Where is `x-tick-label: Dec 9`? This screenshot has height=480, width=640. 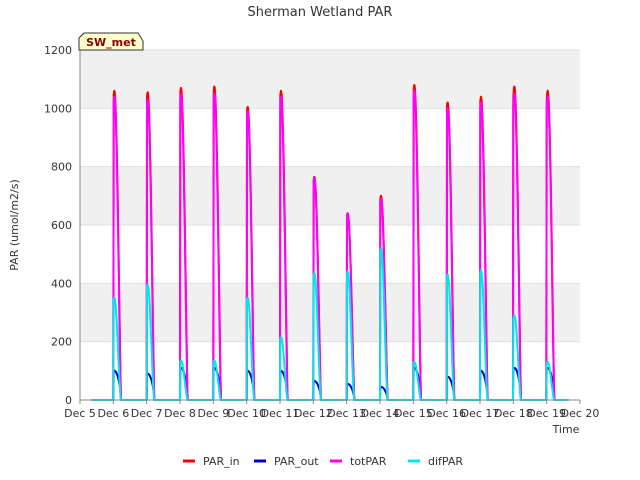
x-tick-label: Dec 9 is located at coordinates (213, 413).